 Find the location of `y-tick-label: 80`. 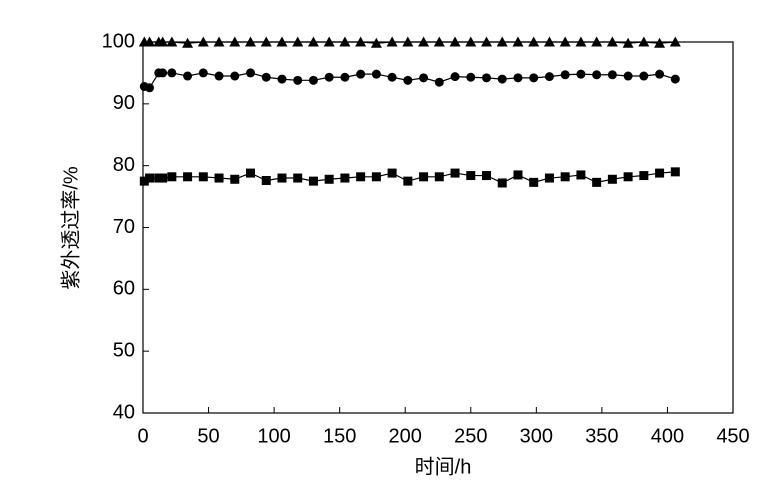

y-tick-label: 80 is located at coordinates (124, 165).